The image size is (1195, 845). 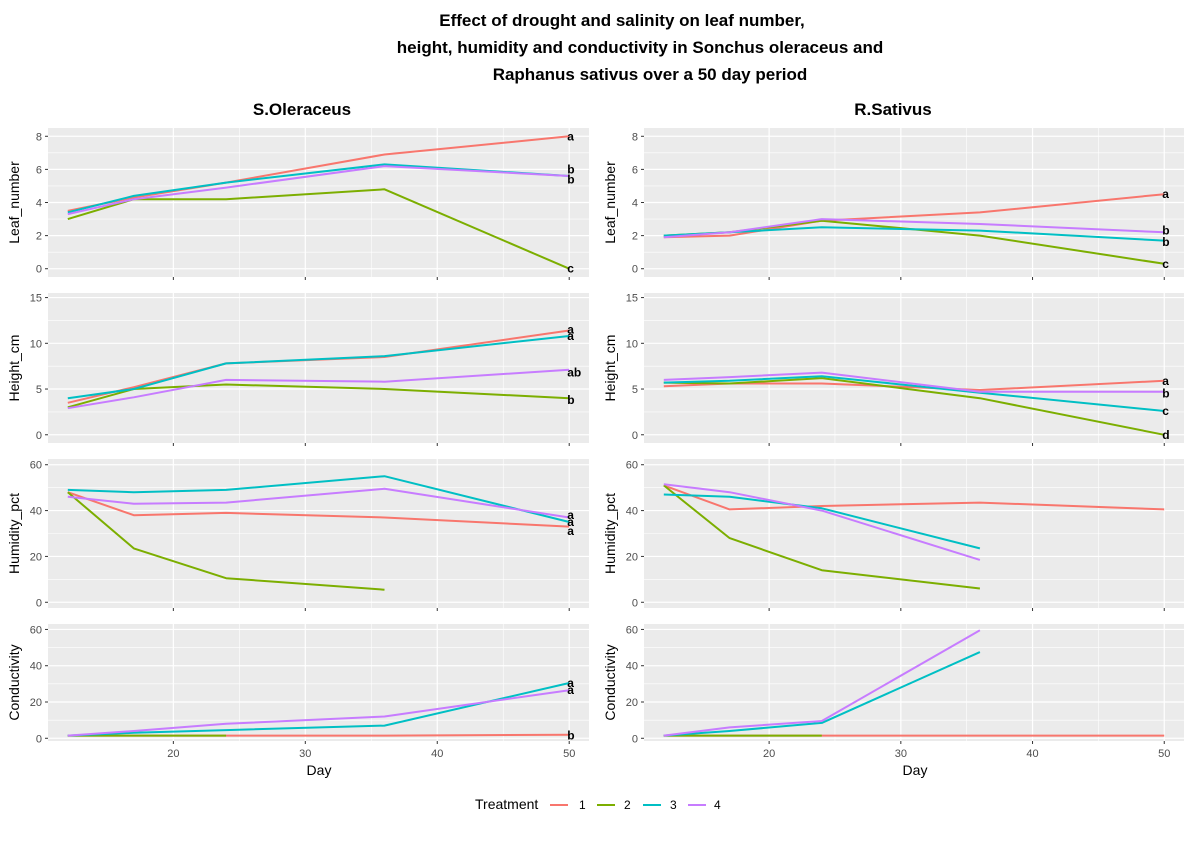 What do you see at coordinates (610, 682) in the screenshot?
I see `y-axis-label: Conductivity` at bounding box center [610, 682].